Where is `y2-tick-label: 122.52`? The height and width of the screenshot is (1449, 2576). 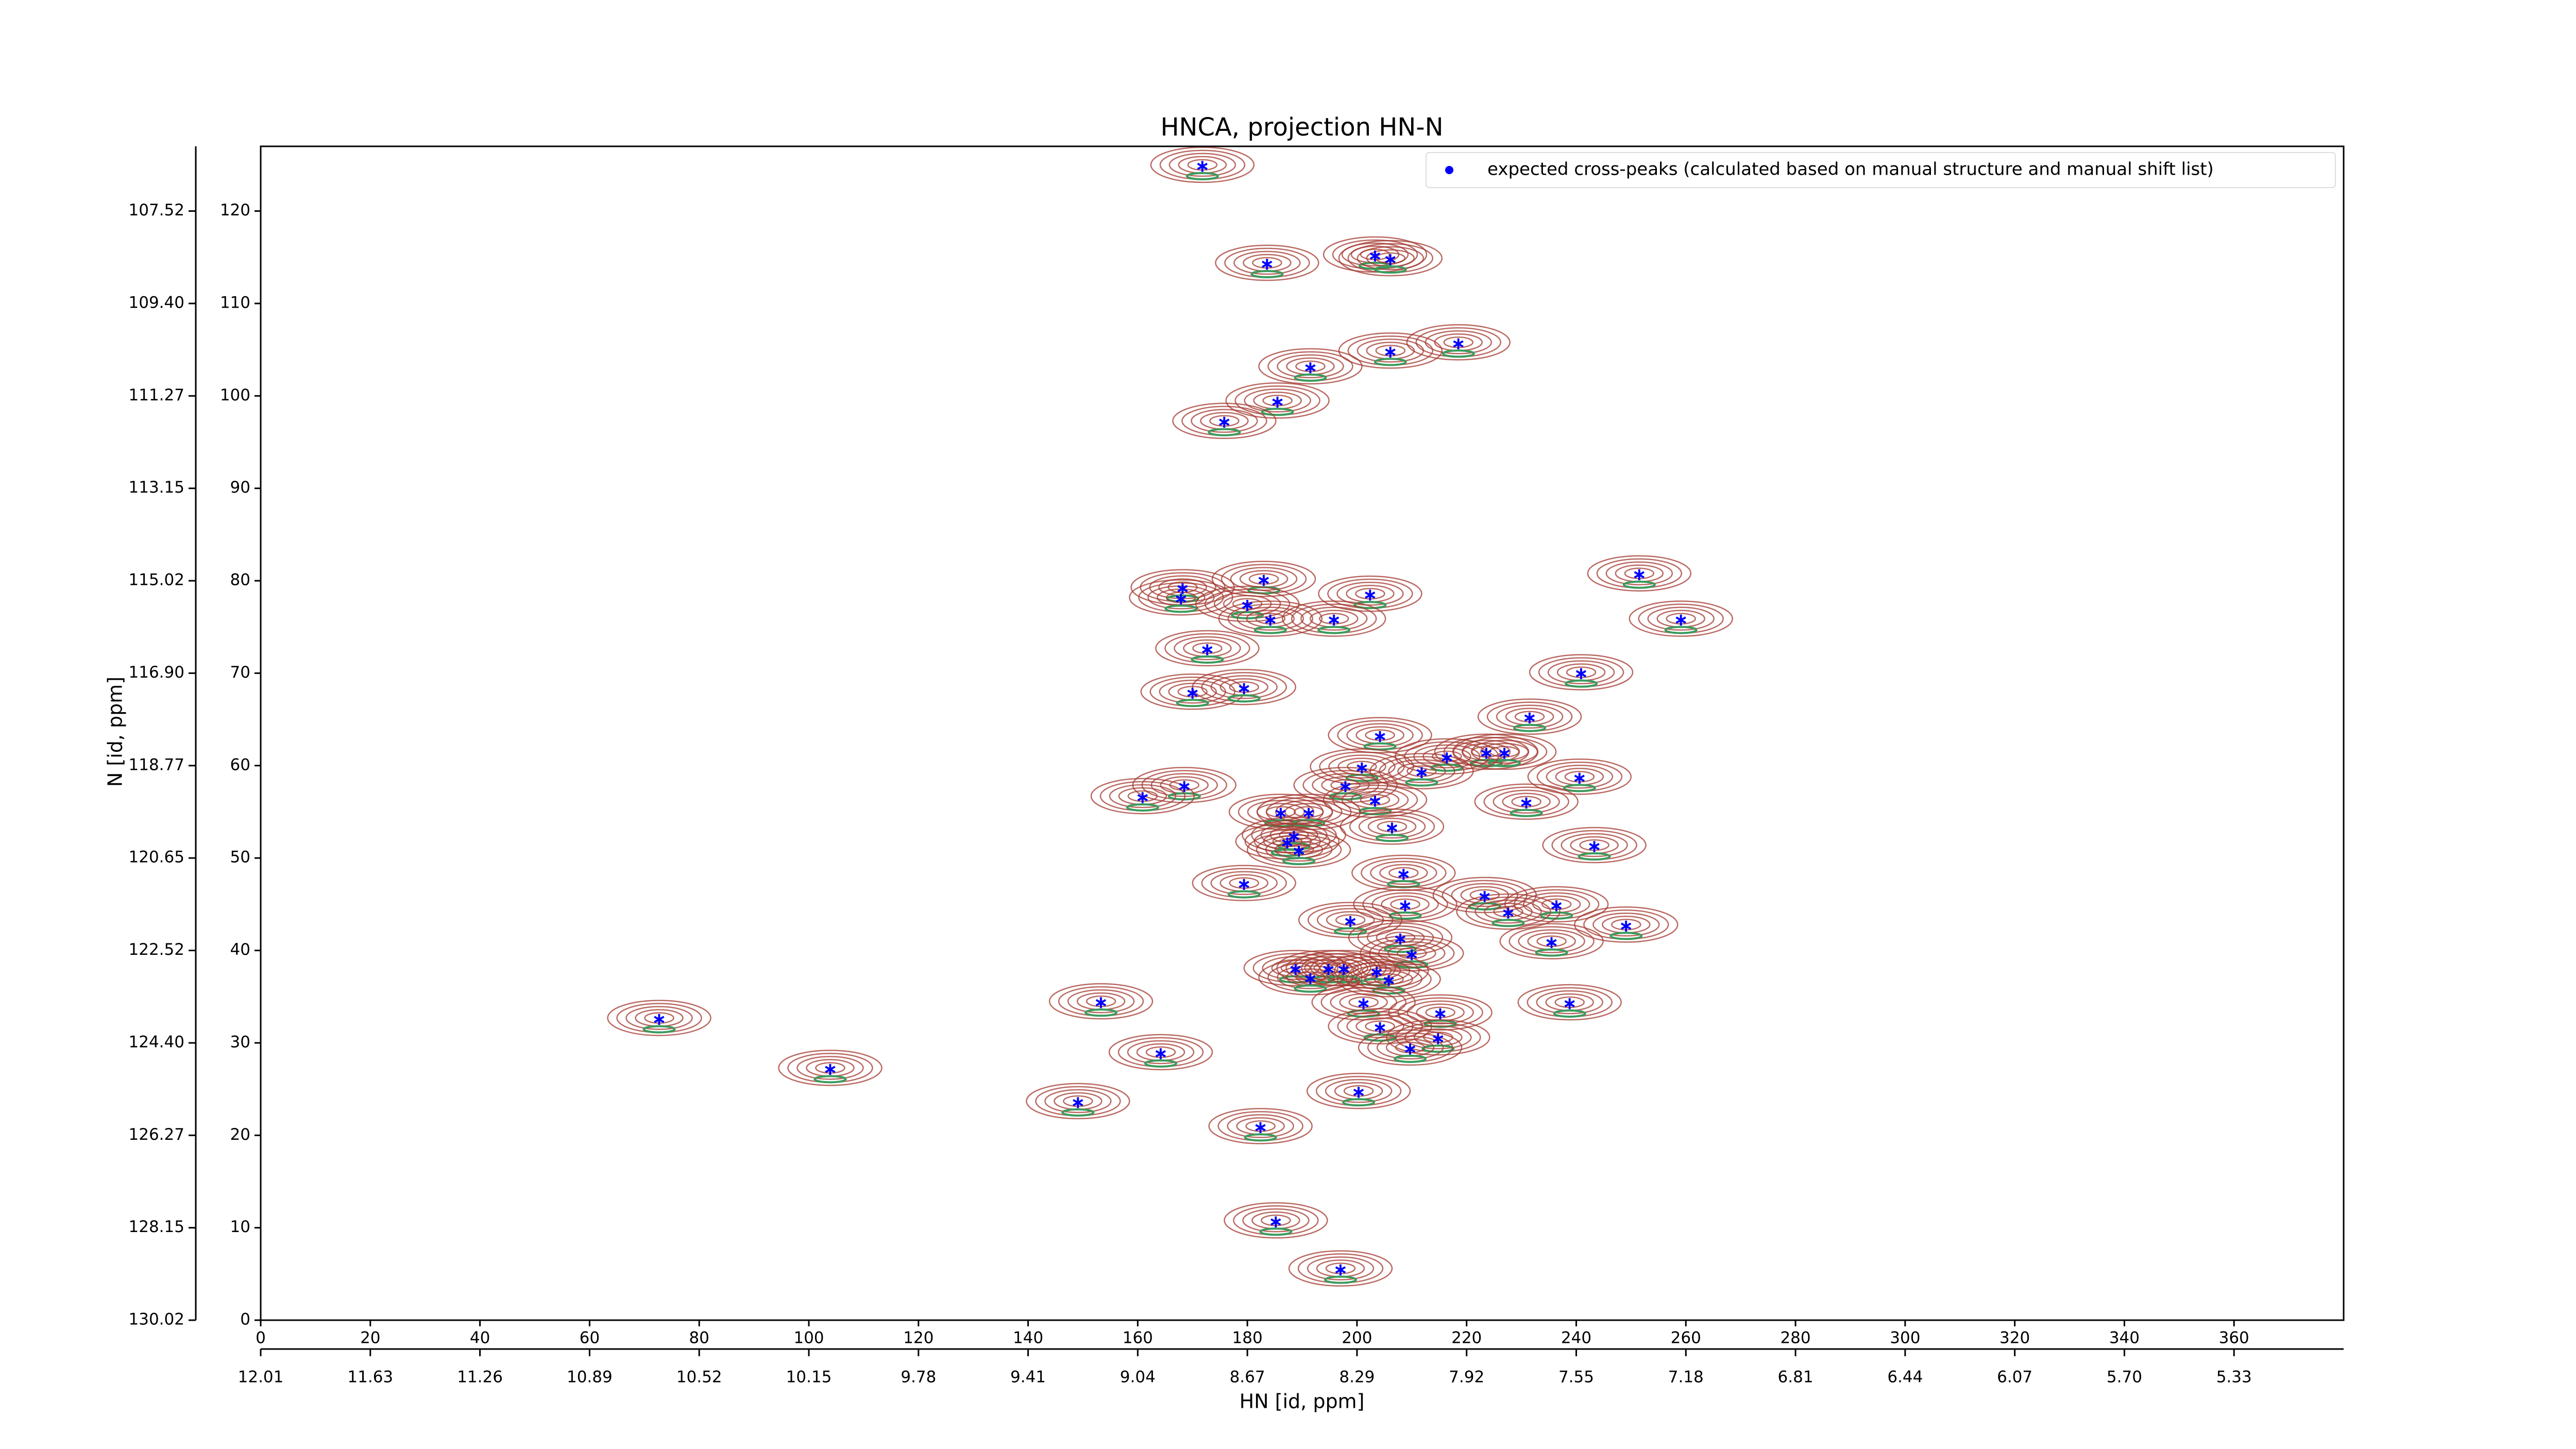 y2-tick-label: 122.52 is located at coordinates (156, 949).